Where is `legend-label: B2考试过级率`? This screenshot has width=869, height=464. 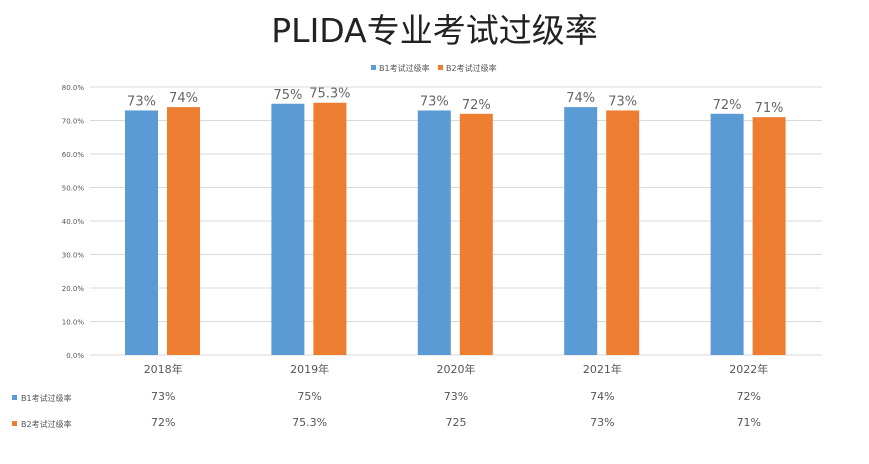
legend-label: B2考试过级率 is located at coordinates (471, 68).